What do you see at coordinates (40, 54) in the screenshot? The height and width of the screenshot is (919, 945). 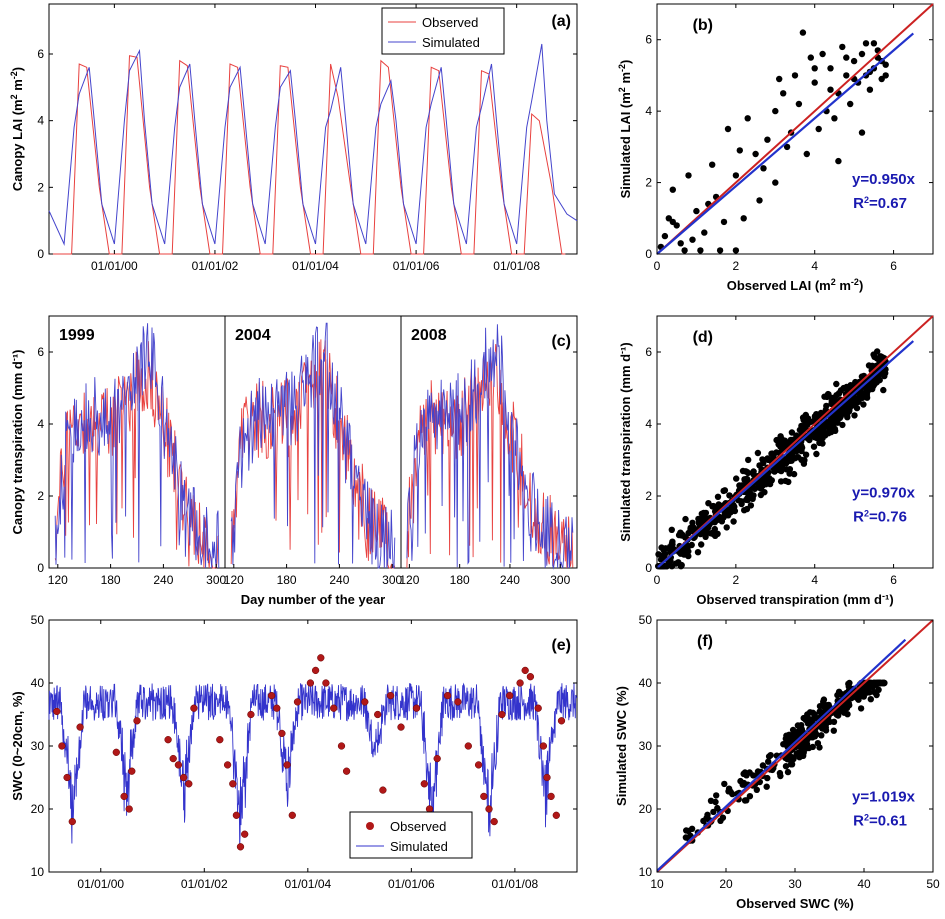 I see `y-tick-label-a: 6` at bounding box center [40, 54].